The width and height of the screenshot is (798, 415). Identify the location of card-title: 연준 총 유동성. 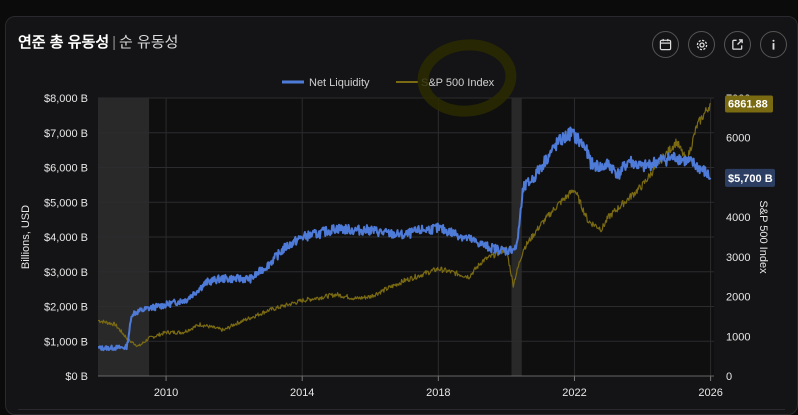
(64, 42).